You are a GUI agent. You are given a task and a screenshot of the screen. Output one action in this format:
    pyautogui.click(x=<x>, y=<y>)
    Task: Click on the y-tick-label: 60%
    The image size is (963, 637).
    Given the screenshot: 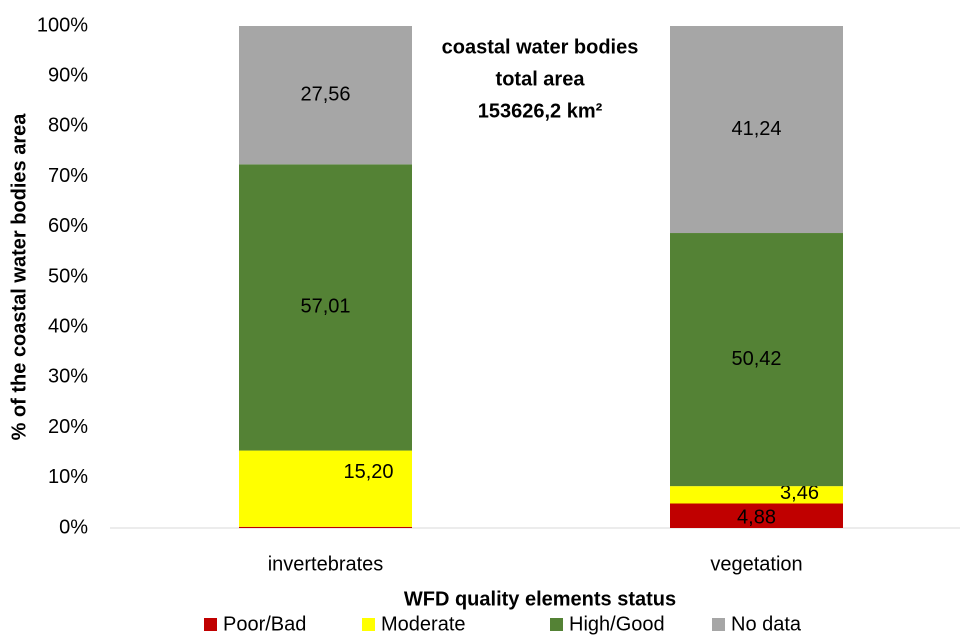 What is the action you would take?
    pyautogui.click(x=68, y=226)
    